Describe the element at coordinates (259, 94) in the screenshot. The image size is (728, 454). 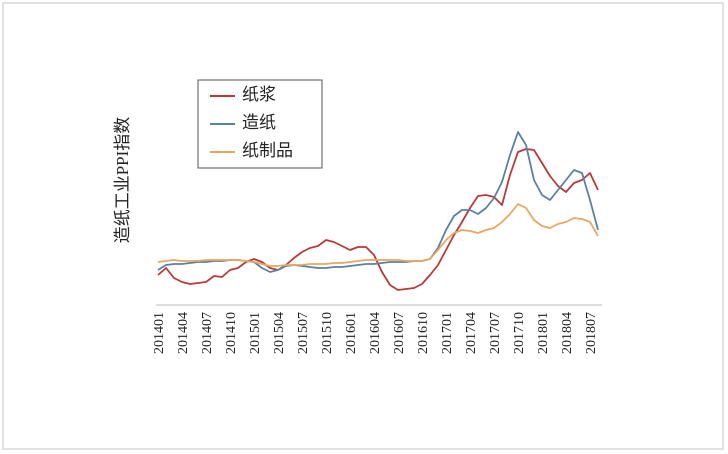
I see `legend-label: 纸浆` at that location.